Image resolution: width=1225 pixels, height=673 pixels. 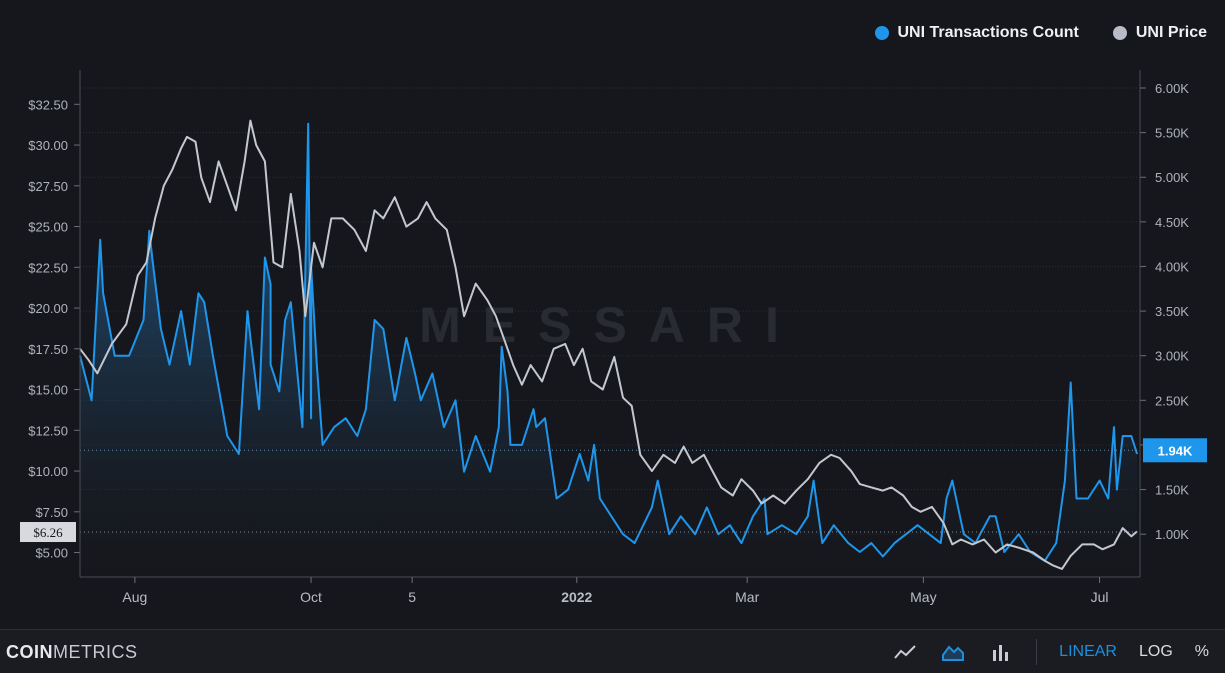 What do you see at coordinates (51, 512) in the screenshot?
I see `left-axis-tick-label: $7.50` at bounding box center [51, 512].